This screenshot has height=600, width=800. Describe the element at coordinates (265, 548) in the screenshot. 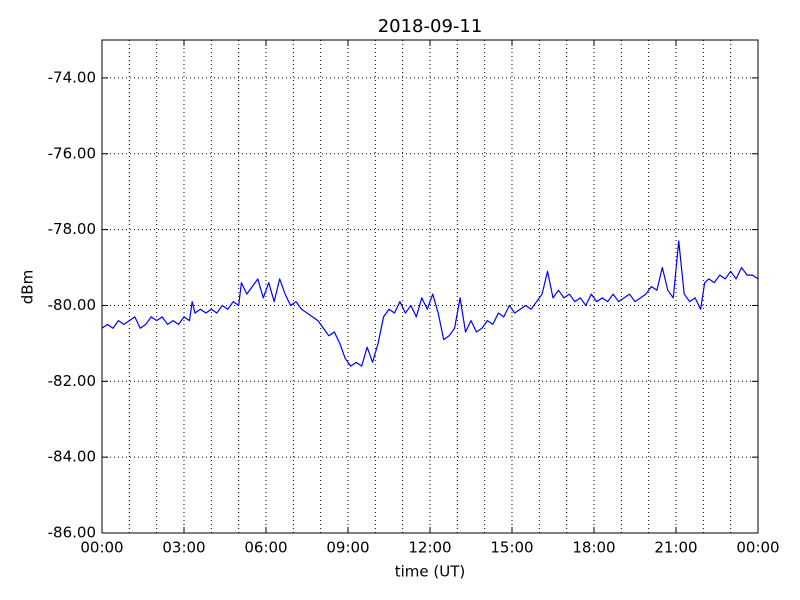

I see `x-tick-label: 06:00` at that location.